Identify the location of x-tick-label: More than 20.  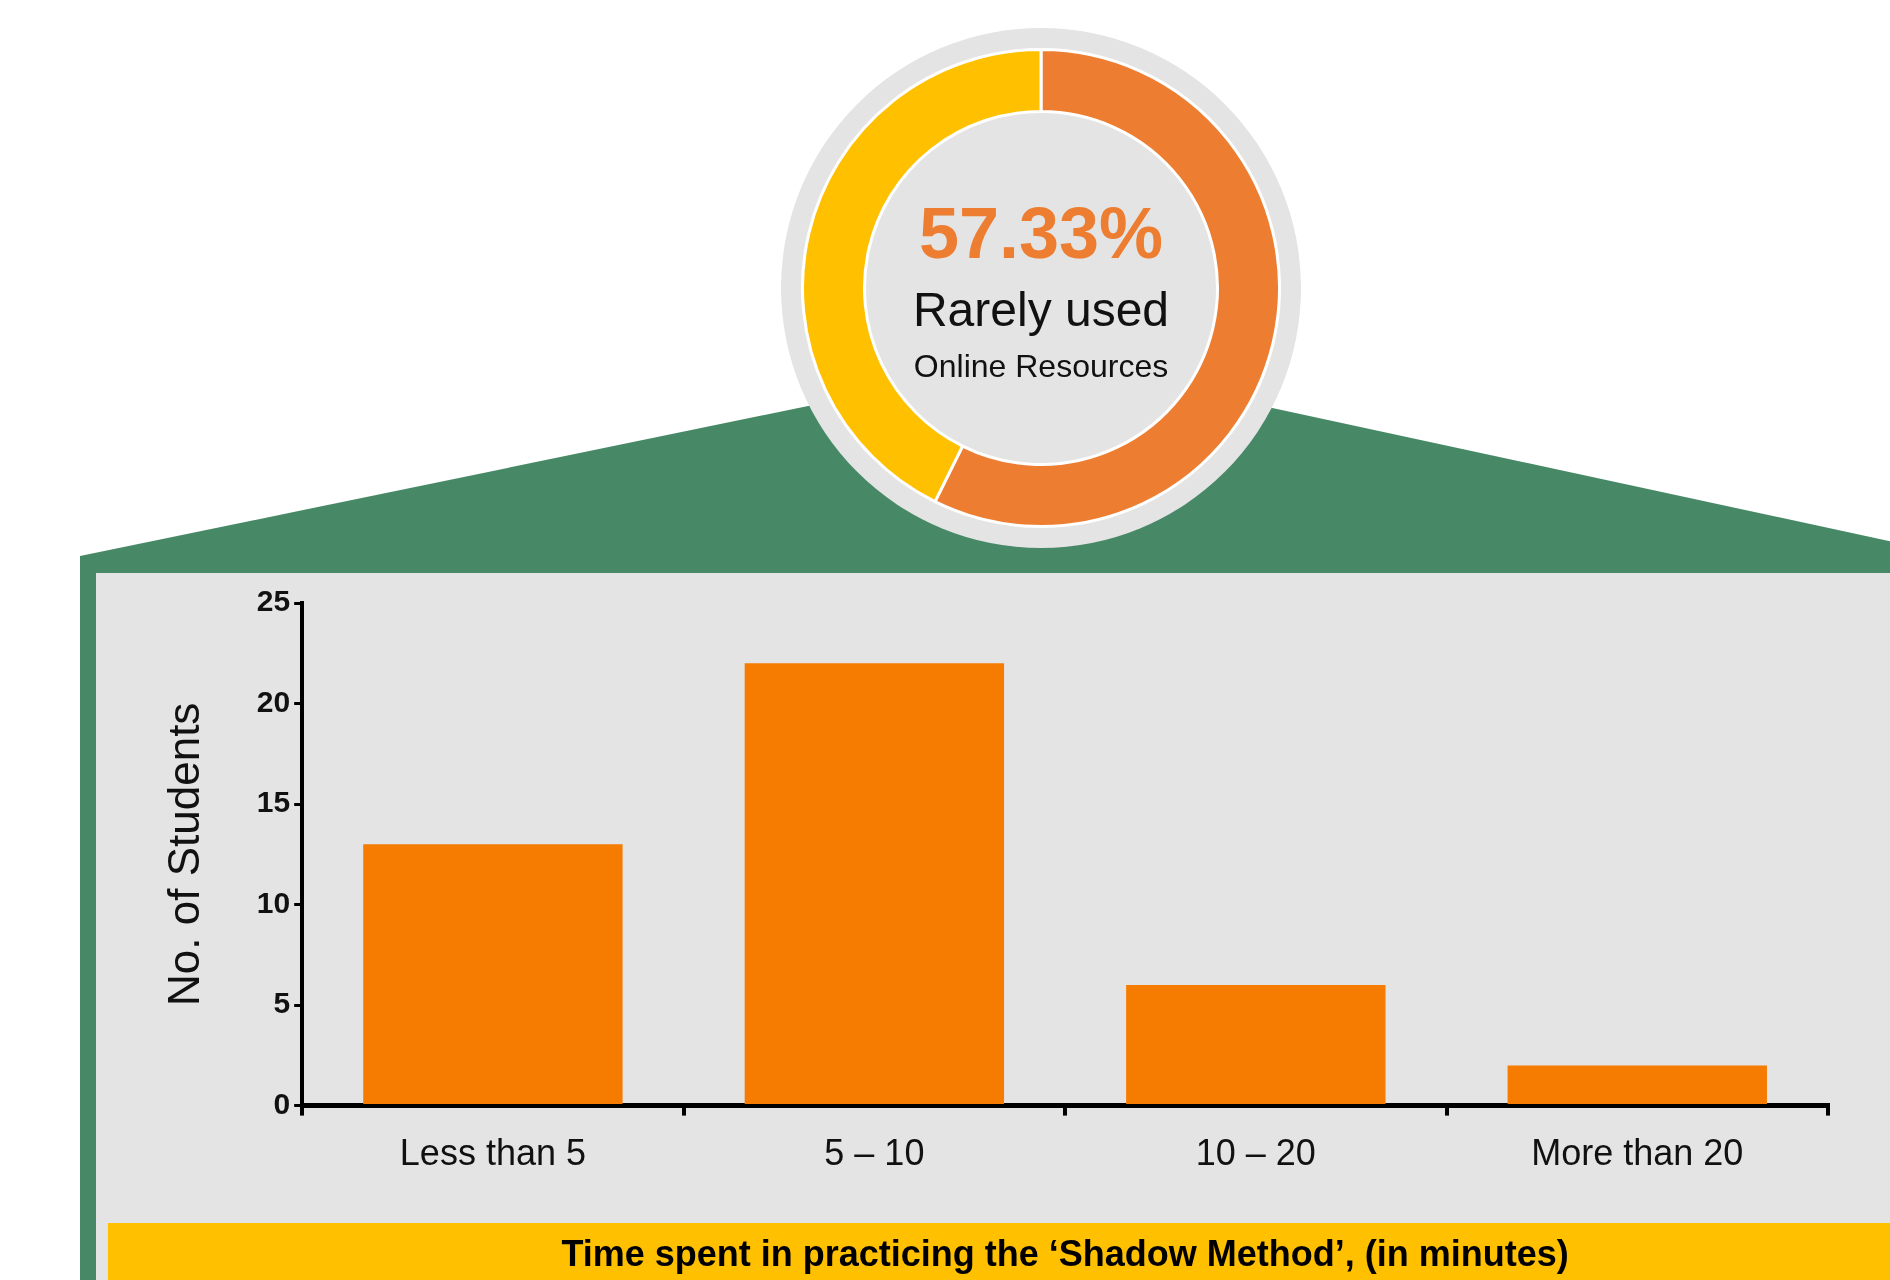
(1637, 1153).